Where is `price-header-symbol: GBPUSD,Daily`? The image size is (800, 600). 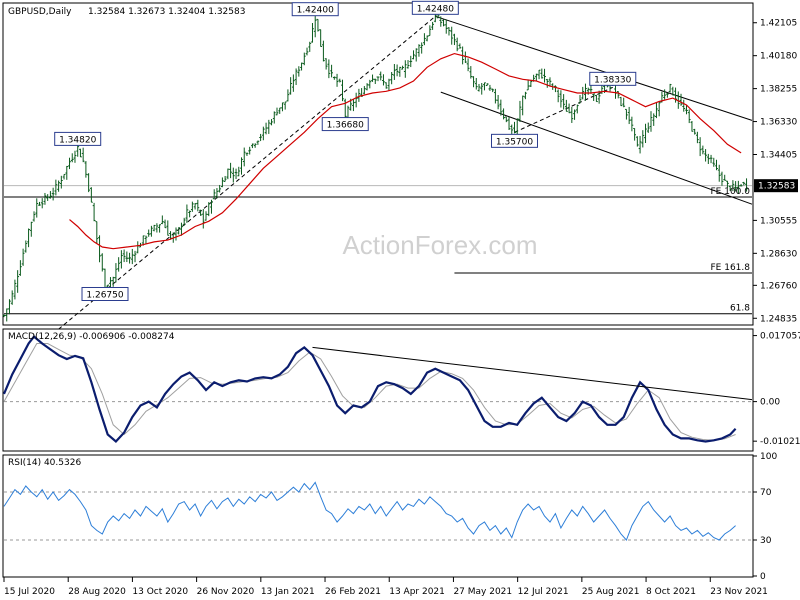
price-header-symbol: GBPUSD,Daily is located at coordinates (40, 12).